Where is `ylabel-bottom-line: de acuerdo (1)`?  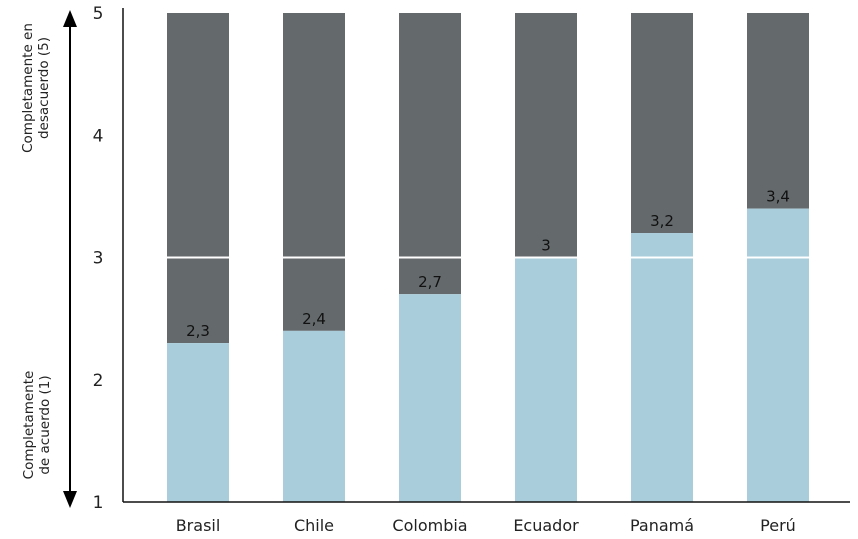 ylabel-bottom-line: de acuerdo (1) is located at coordinates (45, 424).